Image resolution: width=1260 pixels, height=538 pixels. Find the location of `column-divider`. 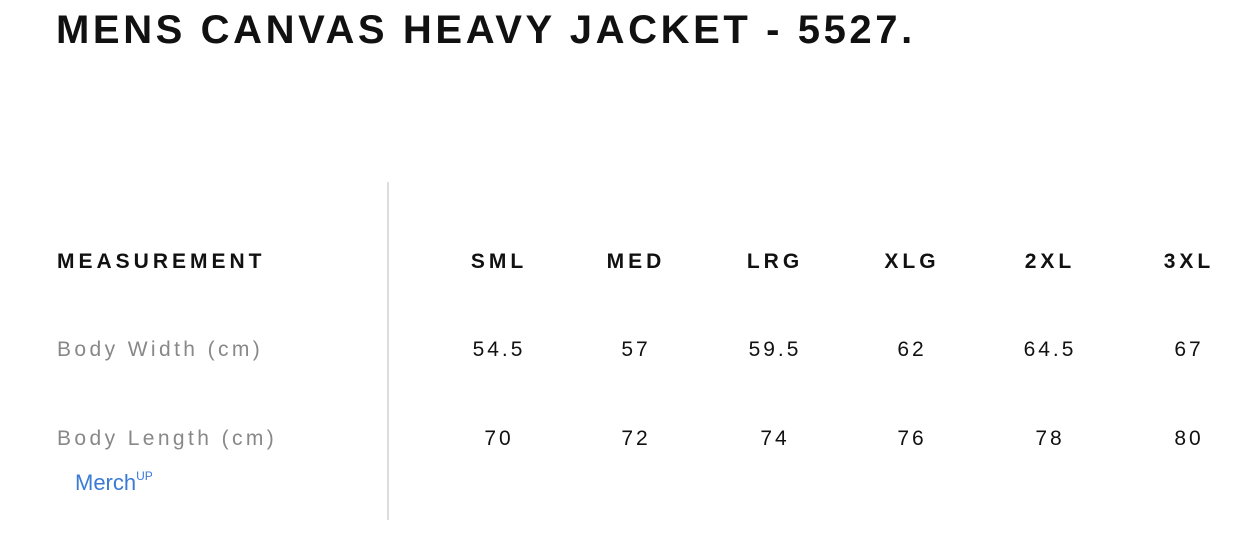

column-divider is located at coordinates (388, 351).